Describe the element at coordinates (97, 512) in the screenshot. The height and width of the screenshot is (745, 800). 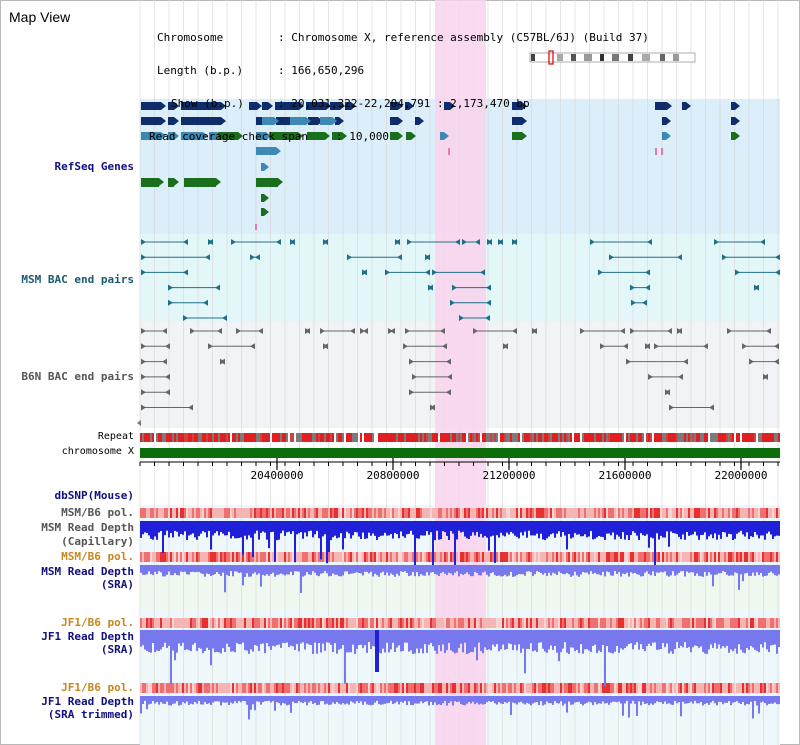
I see `track-label-msm-pol-1: MSM/B6 pol.` at that location.